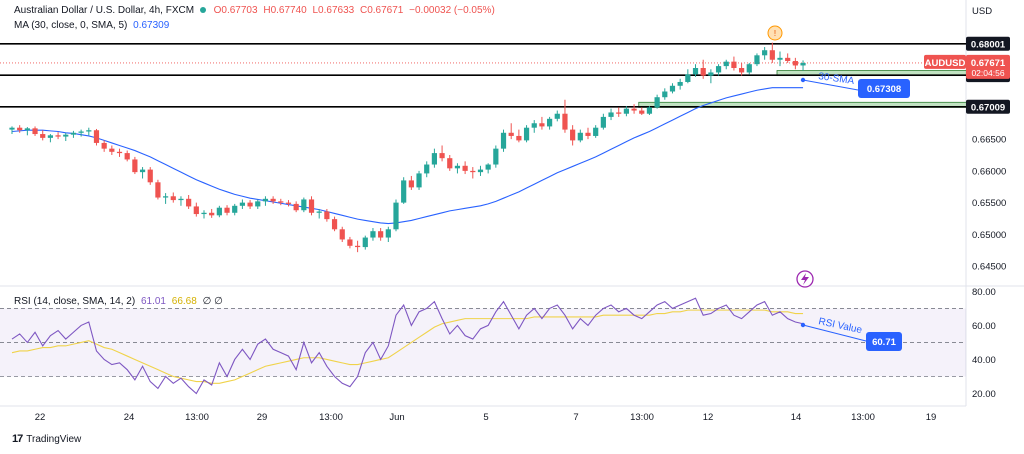 The image size is (1024, 454). I want to click on rsi-ma-polyline, so click(407, 346).